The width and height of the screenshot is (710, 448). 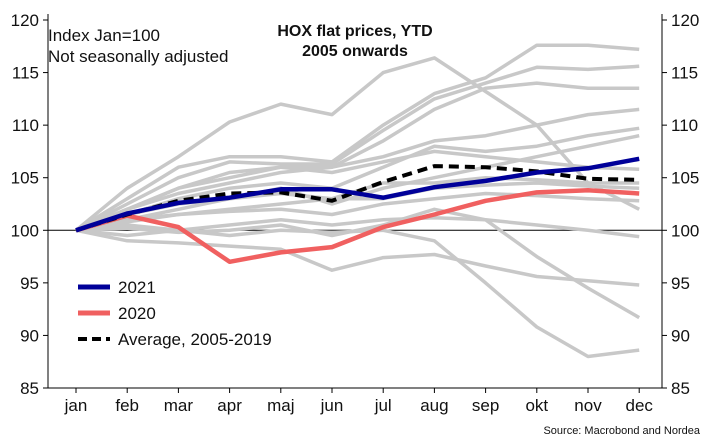 I want to click on y-tick-label-right: 100, so click(x=685, y=230).